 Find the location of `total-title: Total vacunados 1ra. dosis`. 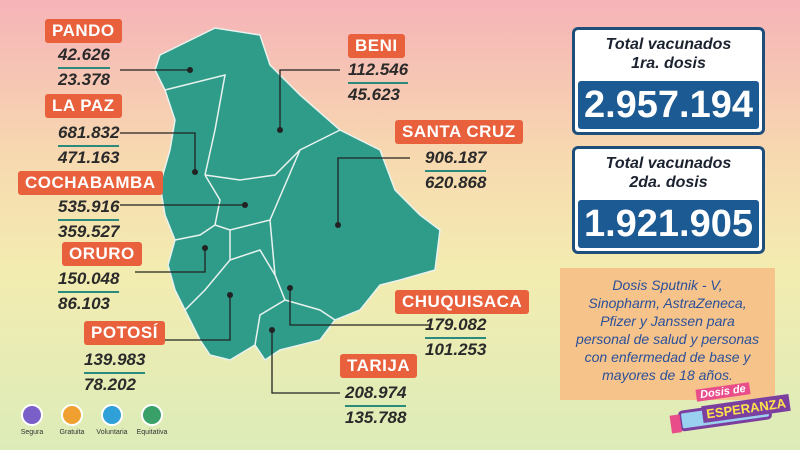

total-title: Total vacunados 1ra. dosis is located at coordinates (668, 54).